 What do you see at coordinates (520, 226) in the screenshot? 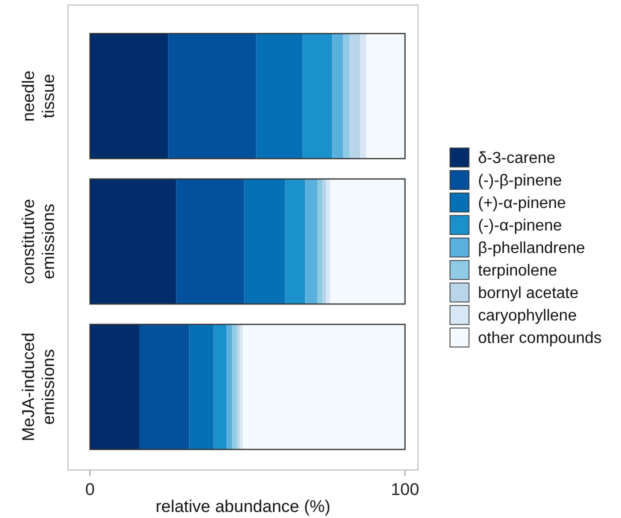
I see `legend-label: (-)-α-pinene` at bounding box center [520, 226].